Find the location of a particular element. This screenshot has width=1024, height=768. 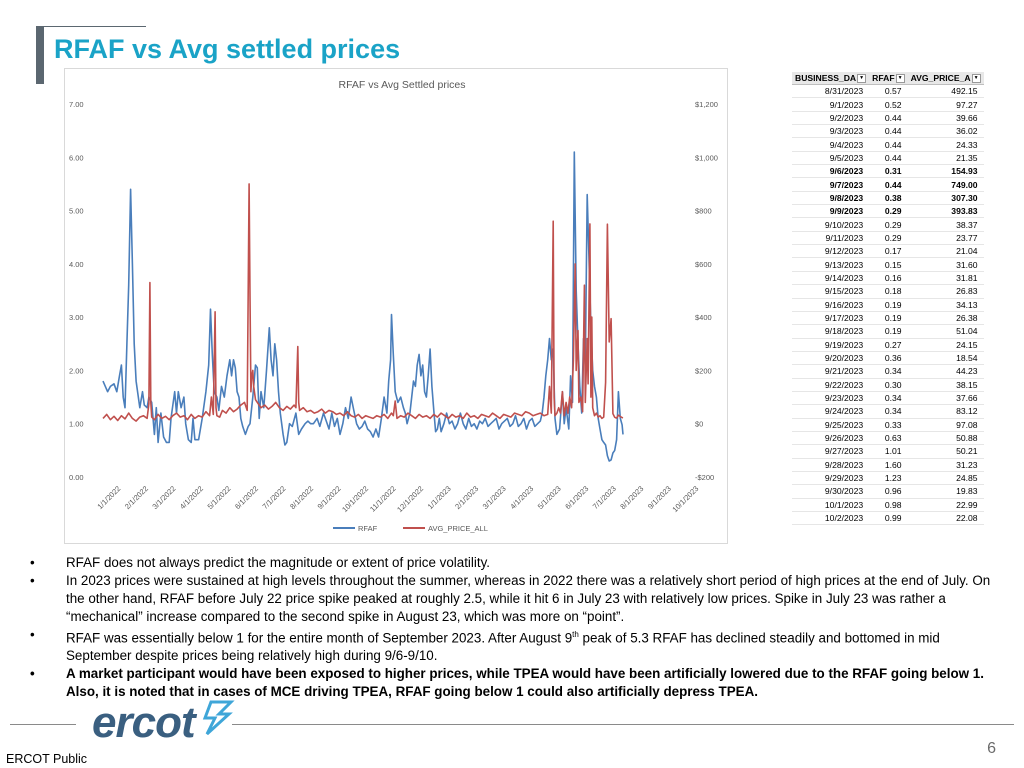

table-cell-date: 9/16/2023 is located at coordinates (831, 305).